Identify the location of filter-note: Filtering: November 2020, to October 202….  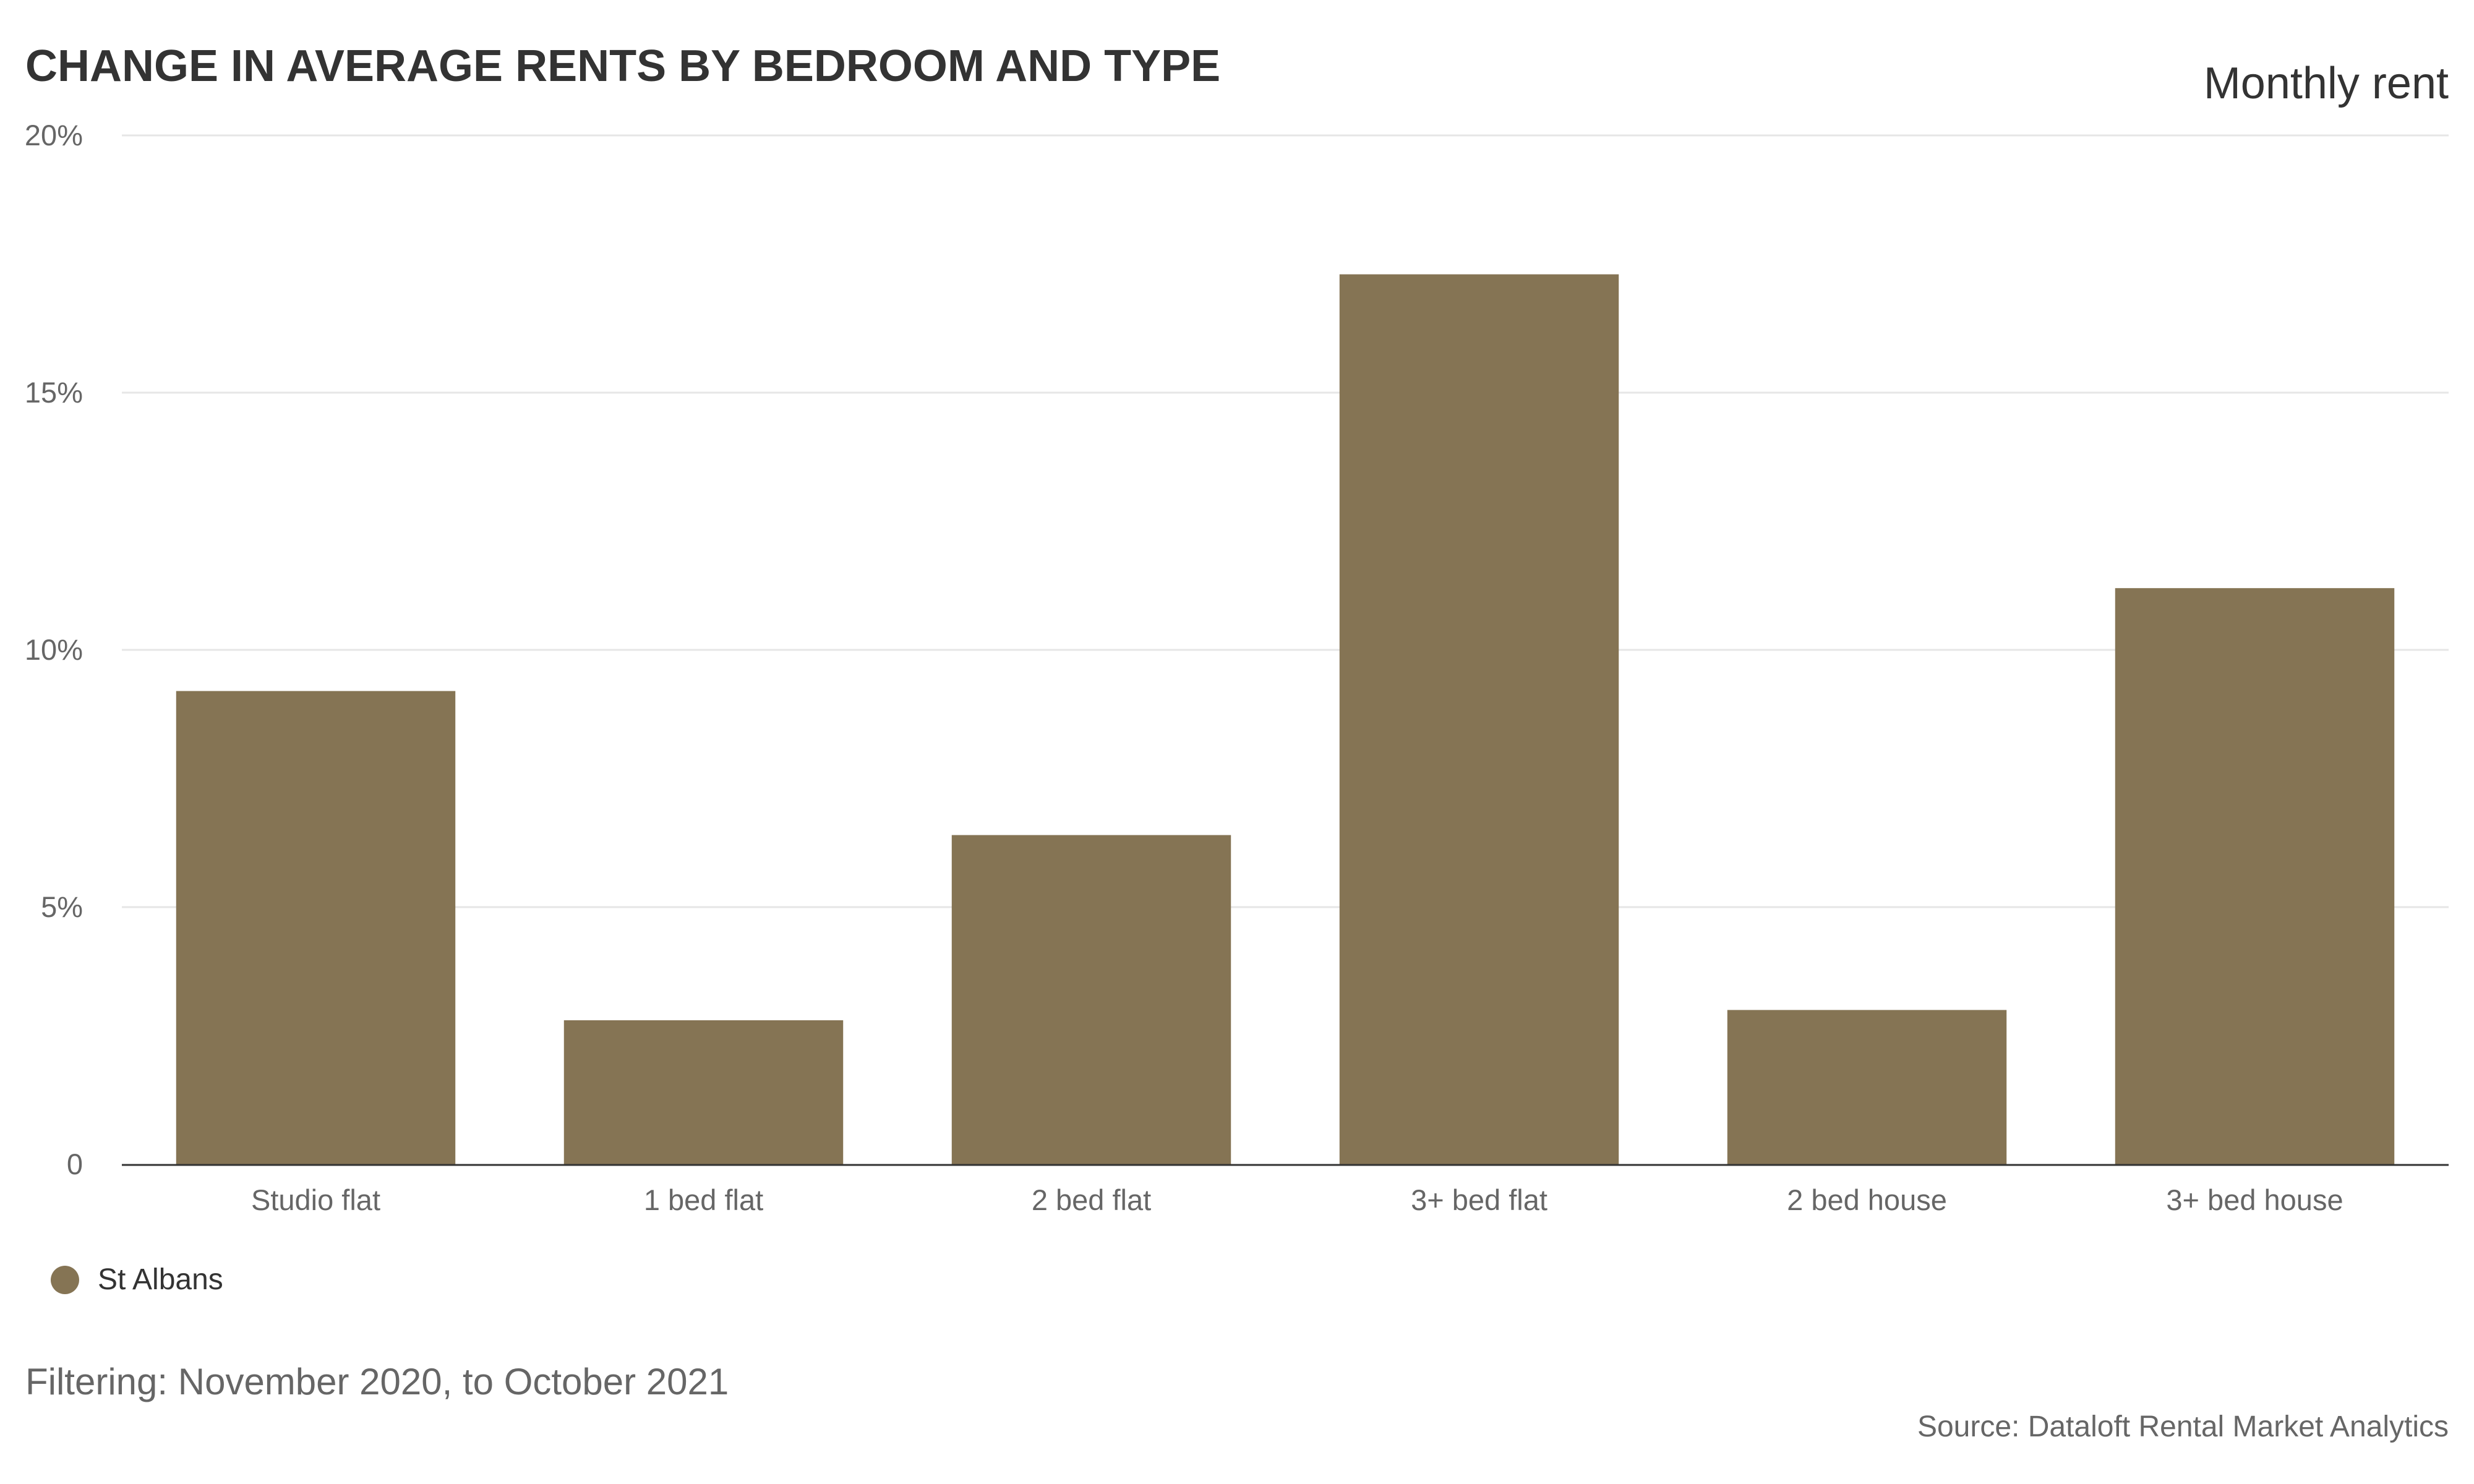
(377, 1381).